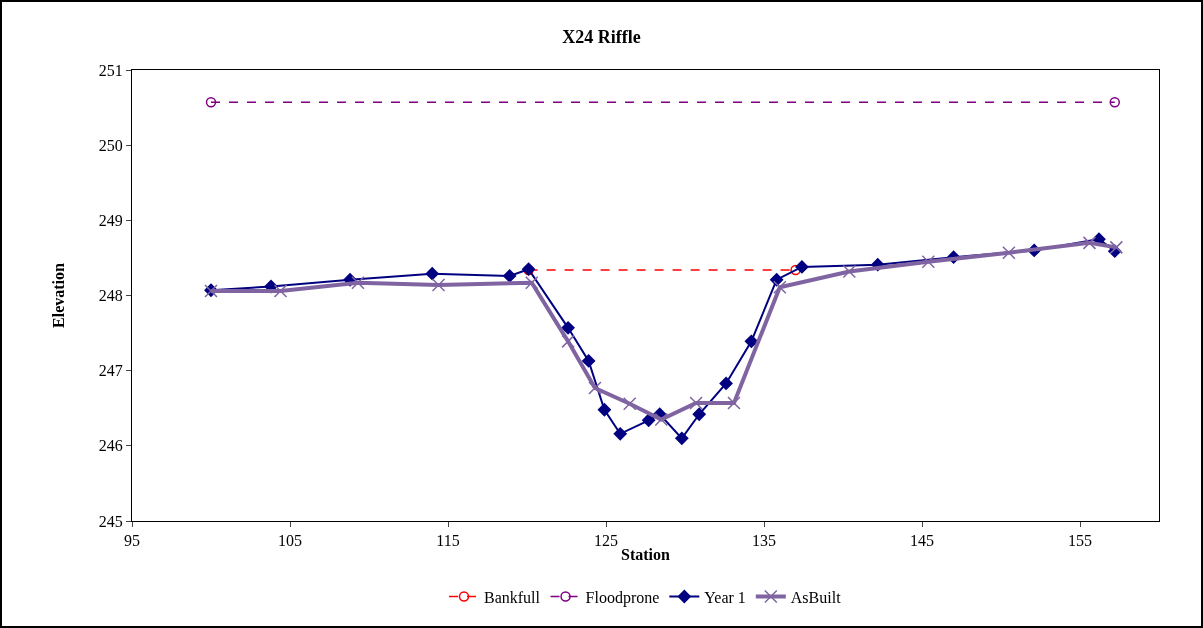 The image size is (1203, 628). Describe the element at coordinates (110, 220) in the screenshot. I see `y-tick-label: 249` at that location.